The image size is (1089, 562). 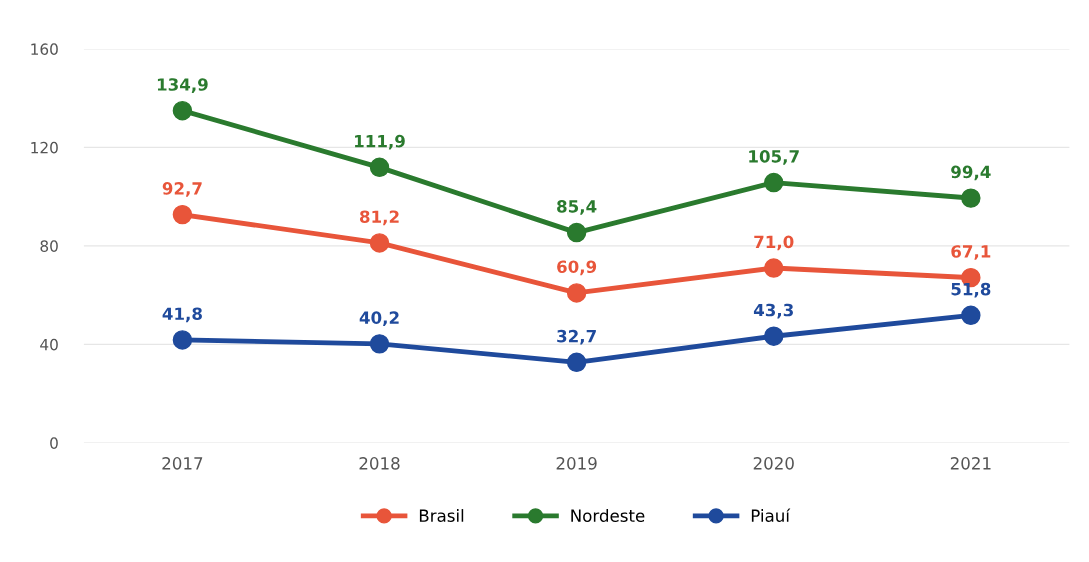 What do you see at coordinates (774, 243) in the screenshot?
I see `data-label: 71,0` at bounding box center [774, 243].